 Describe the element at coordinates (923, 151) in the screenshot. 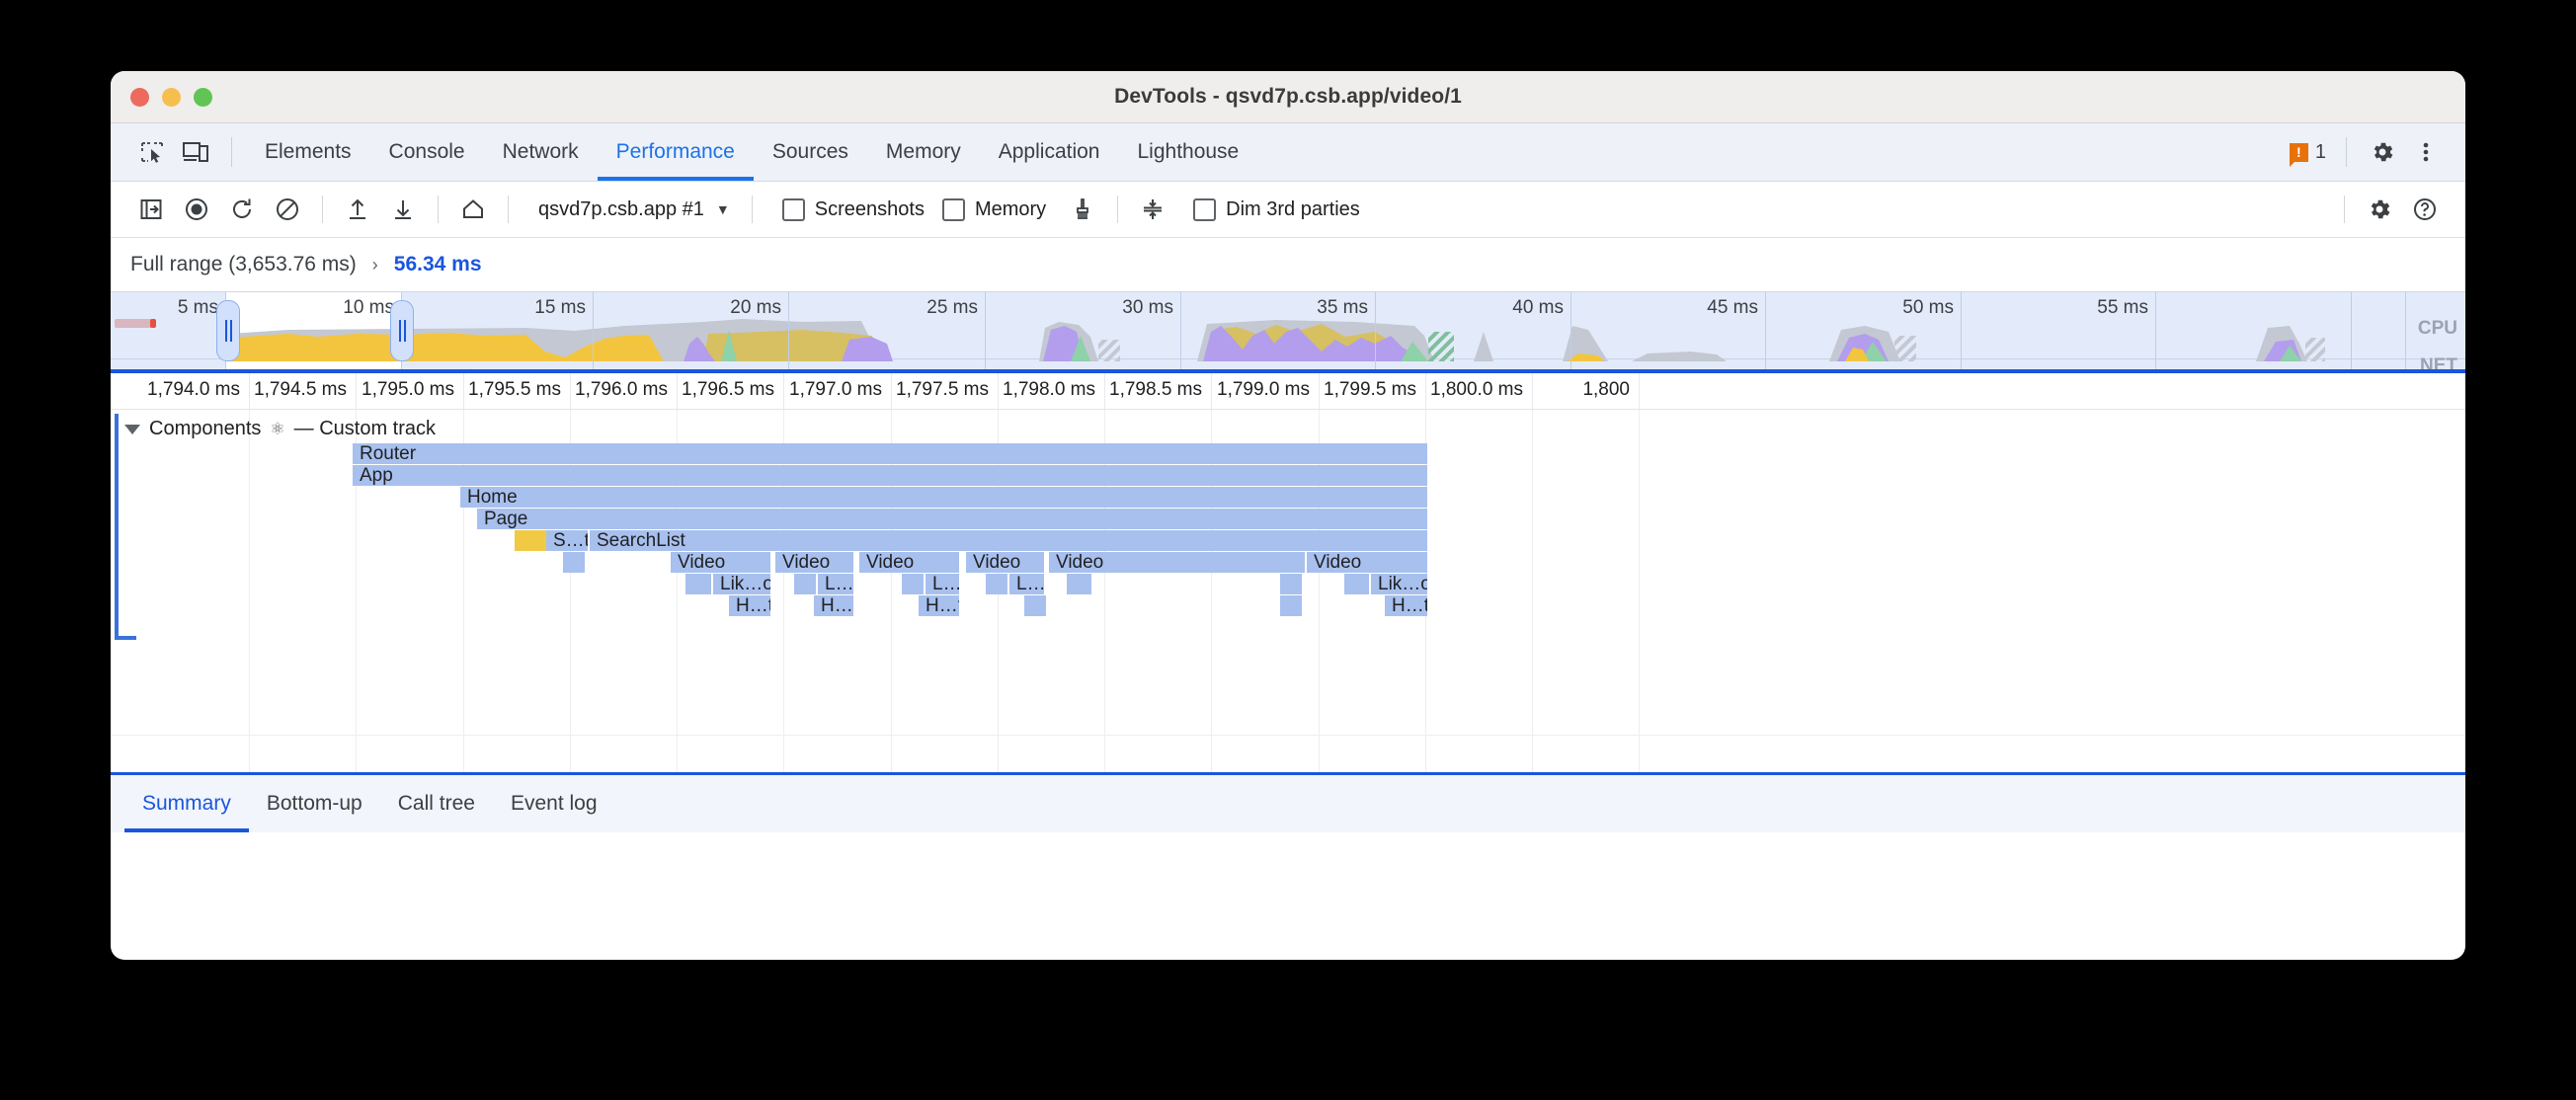

I see `tab-memory: Memory` at that location.